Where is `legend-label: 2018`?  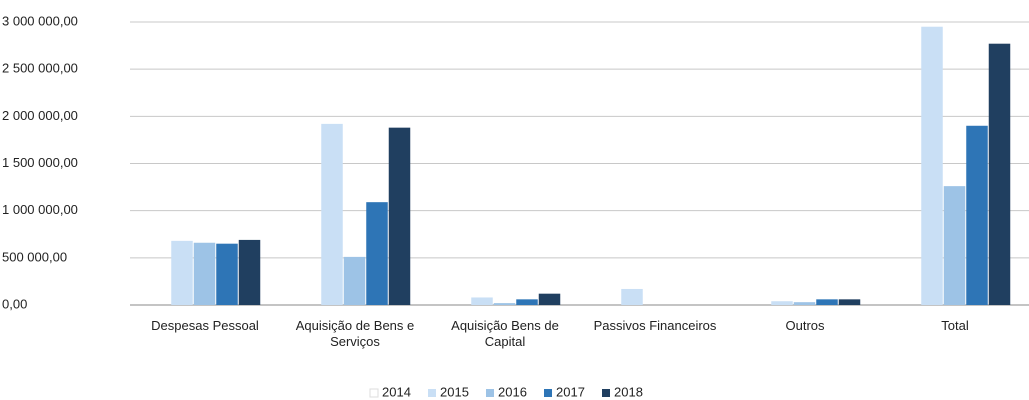
legend-label: 2018 is located at coordinates (628, 391).